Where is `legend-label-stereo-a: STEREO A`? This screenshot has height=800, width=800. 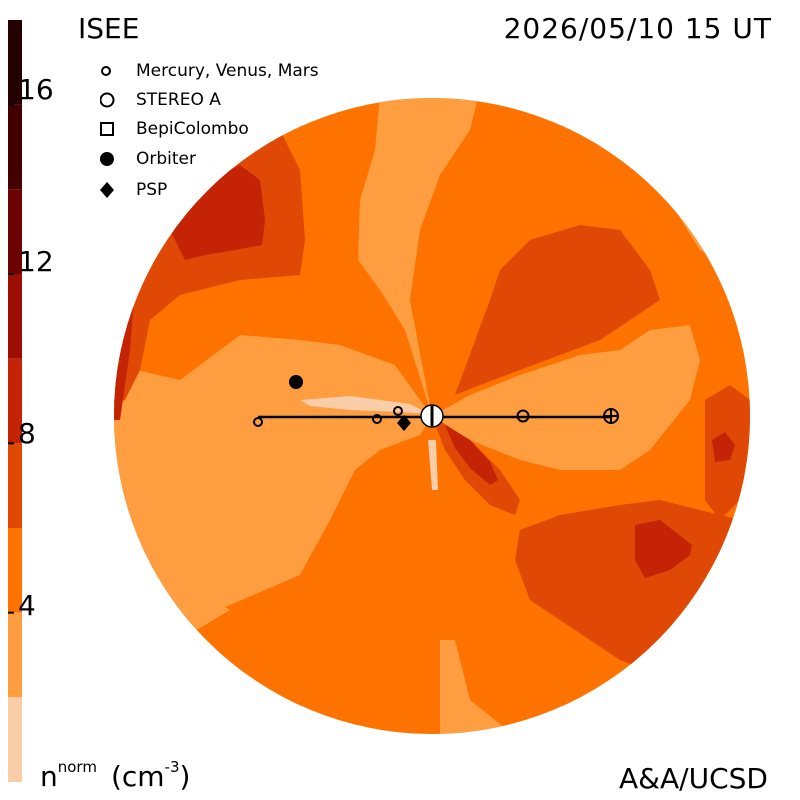
legend-label-stereo-a: STEREO A is located at coordinates (178, 100).